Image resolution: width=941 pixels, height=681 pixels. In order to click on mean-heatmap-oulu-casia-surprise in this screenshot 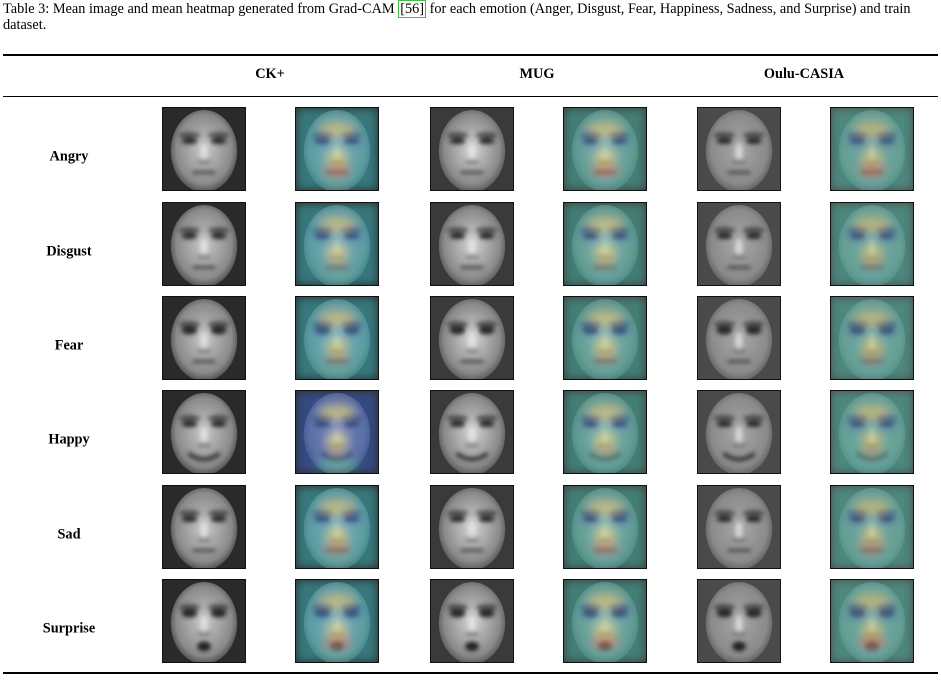, I will do `click(872, 621)`.